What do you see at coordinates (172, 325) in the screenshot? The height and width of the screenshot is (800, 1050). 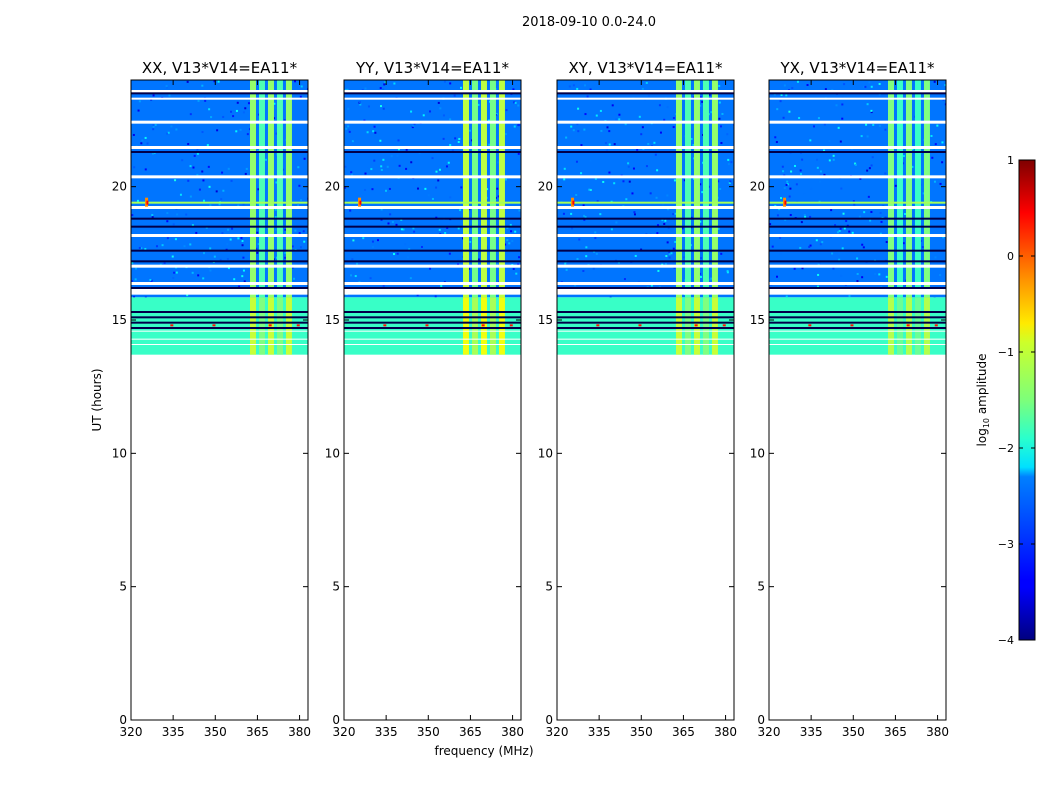 I see `hot-pixel` at bounding box center [172, 325].